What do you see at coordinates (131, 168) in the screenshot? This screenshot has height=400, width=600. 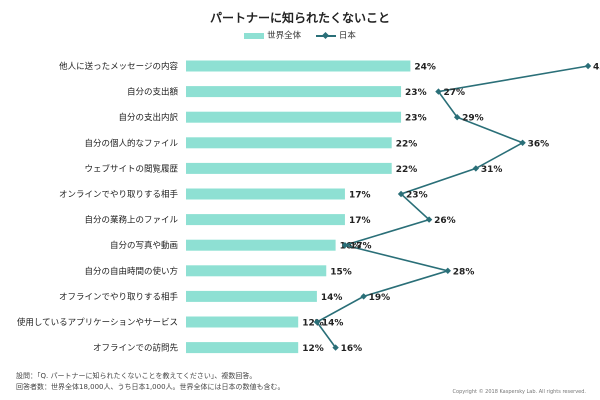 I see `category-label: ウェブサイトの閲覧履歴` at bounding box center [131, 168].